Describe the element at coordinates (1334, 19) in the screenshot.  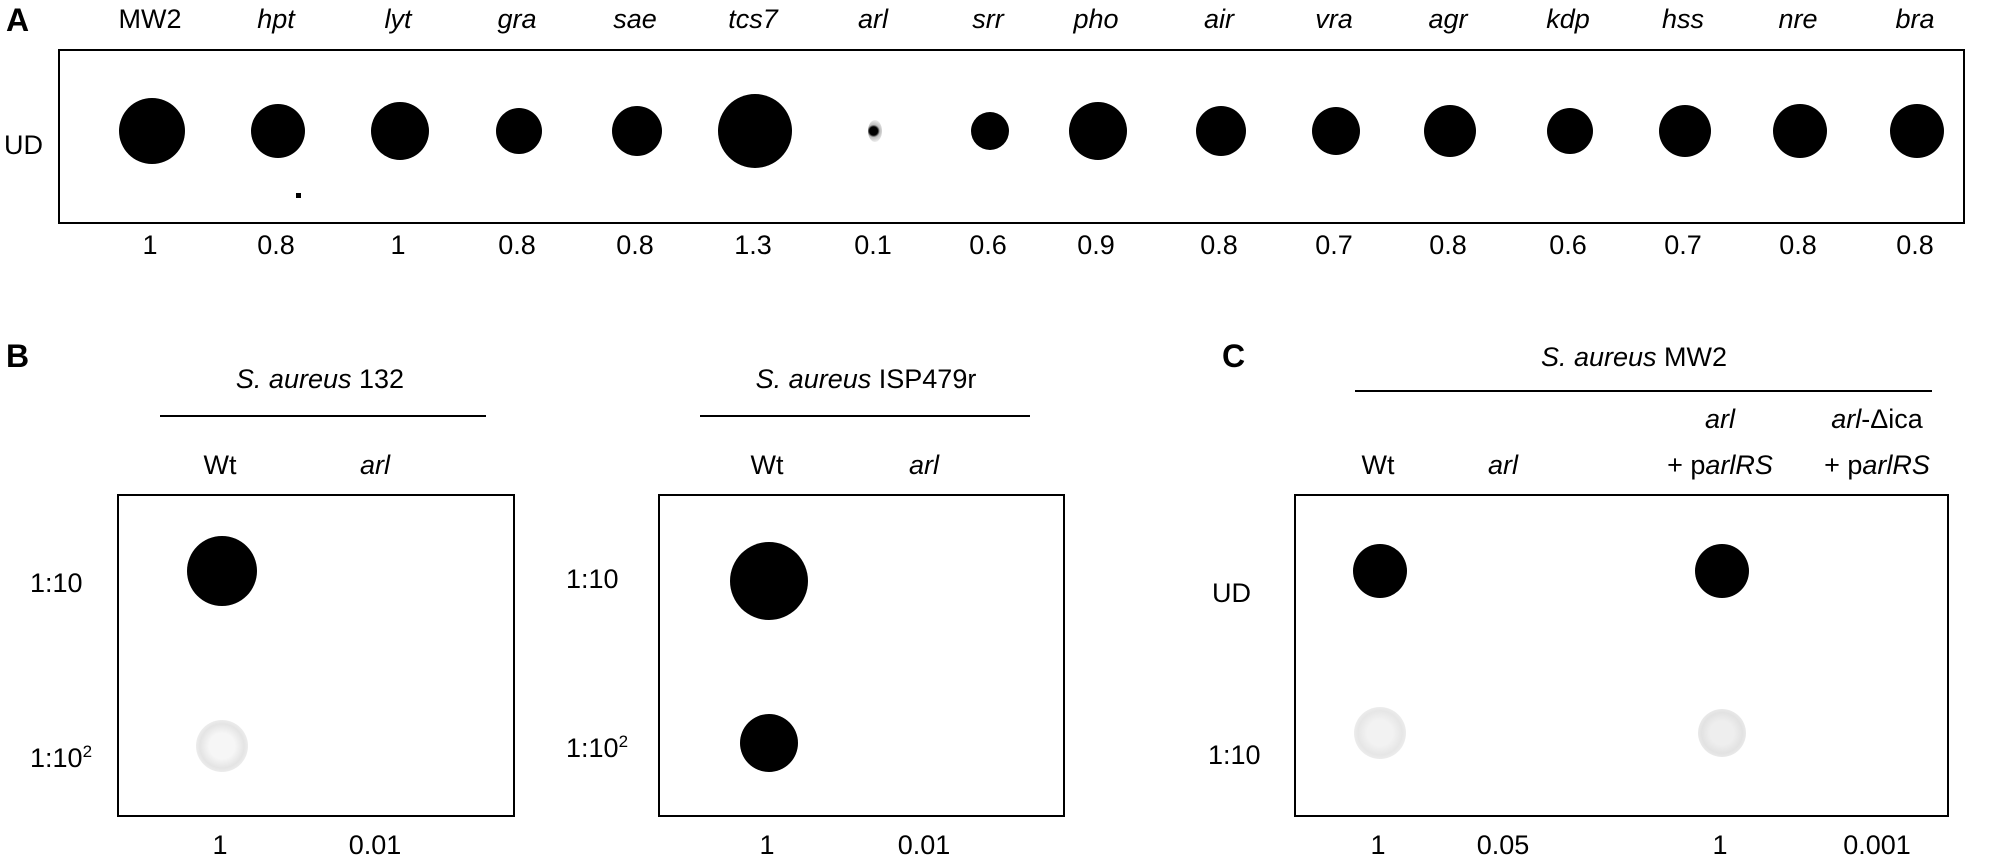
I see `strain-label: vra` at that location.